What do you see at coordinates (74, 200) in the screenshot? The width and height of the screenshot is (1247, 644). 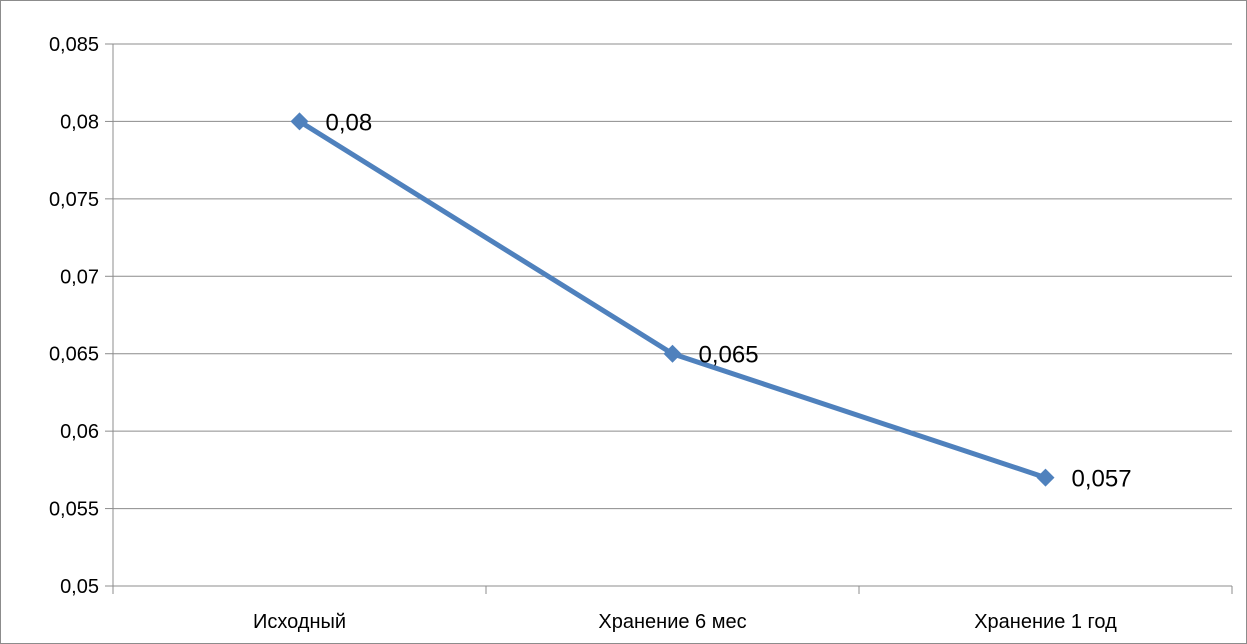 I see `y-tick-label: 0,075` at bounding box center [74, 200].